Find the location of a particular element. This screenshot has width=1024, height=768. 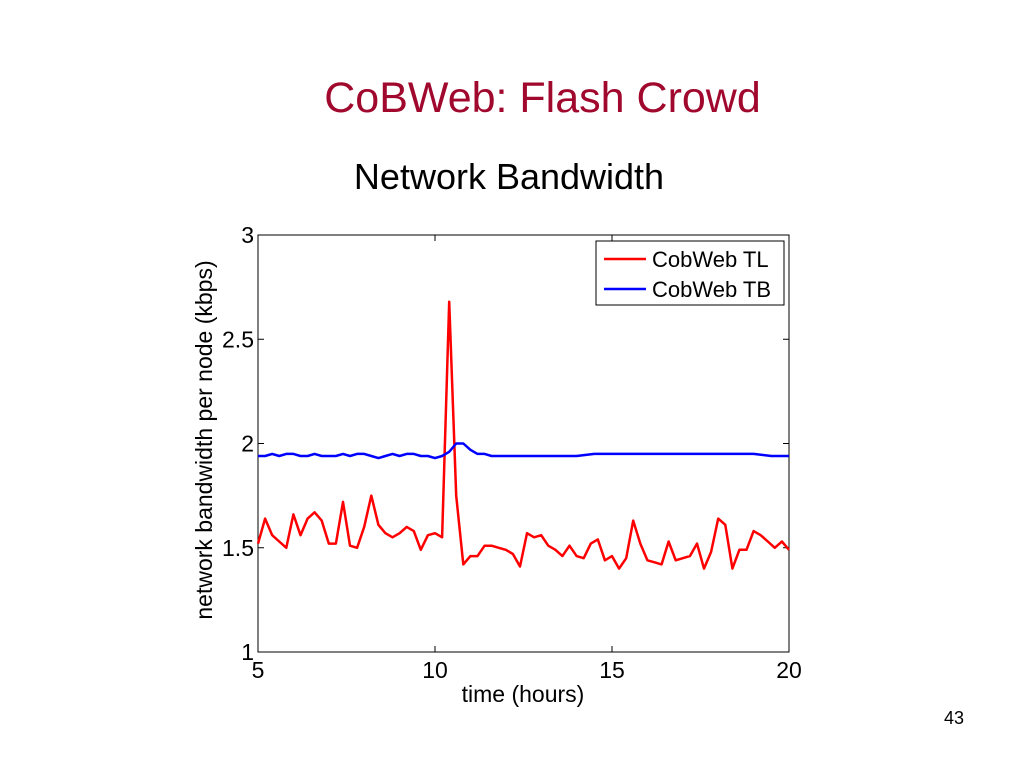

y-tick-label: 2.5 is located at coordinates (238, 339).